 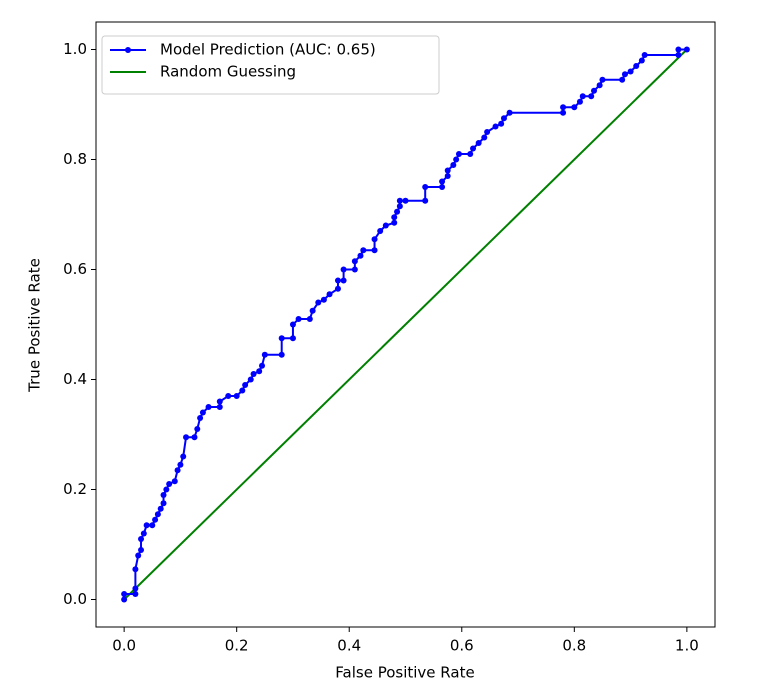 What do you see at coordinates (687, 646) in the screenshot?
I see `x-tick-label: 1.0` at bounding box center [687, 646].